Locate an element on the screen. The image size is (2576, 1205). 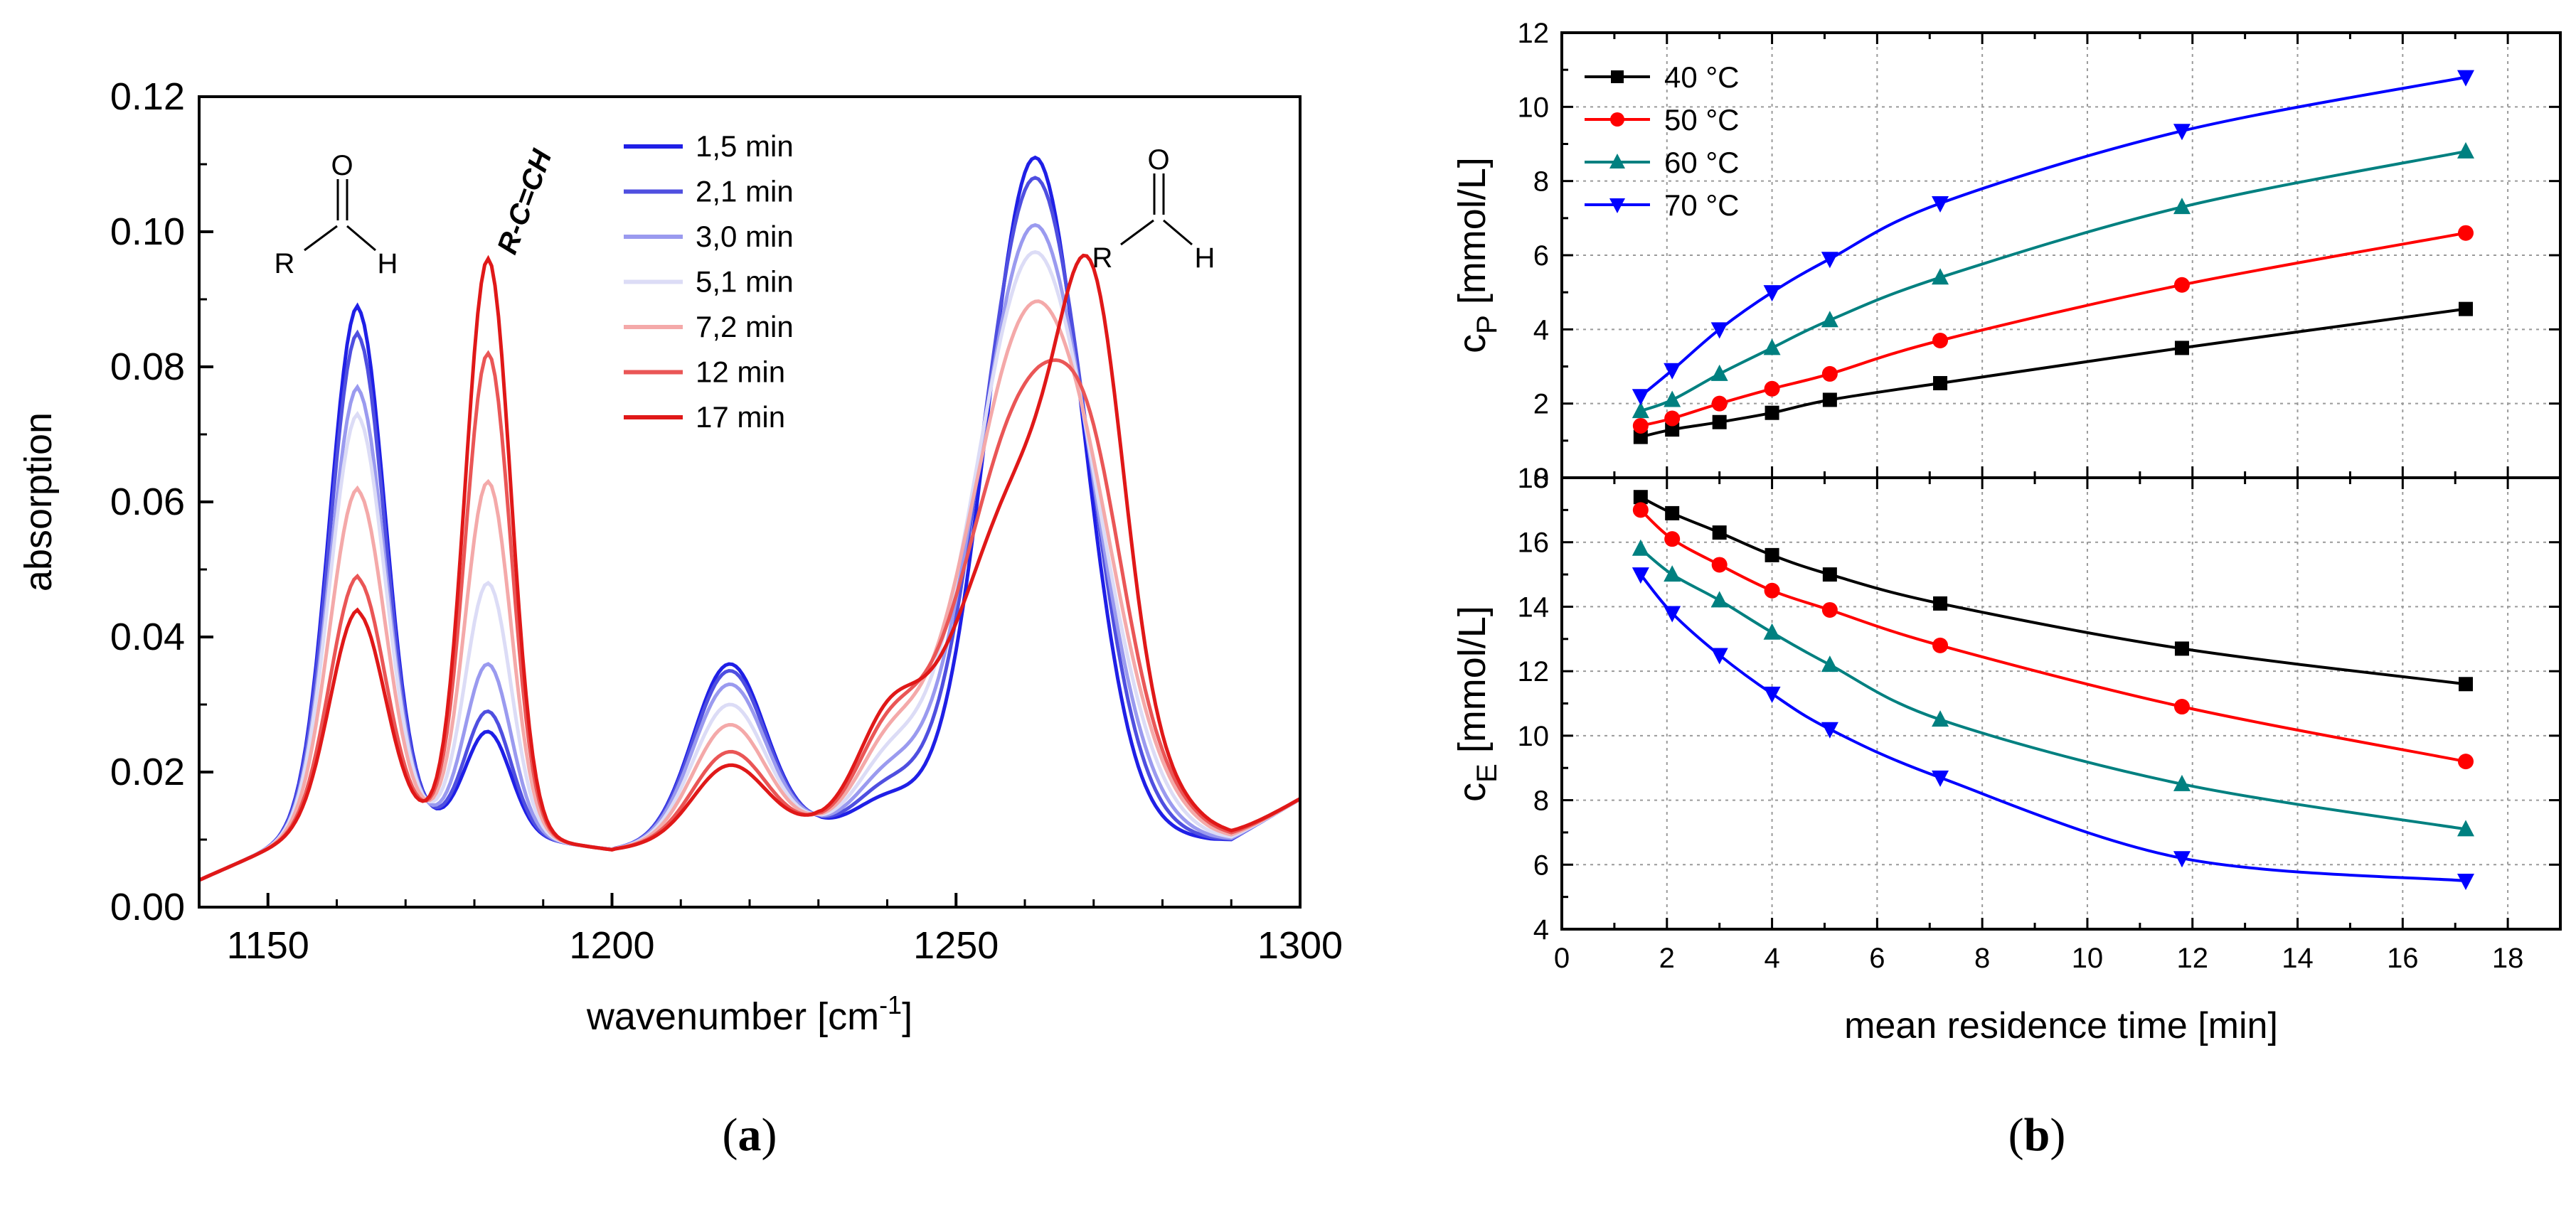
aldehyde-structure-left: O R H is located at coordinates (336, 215).